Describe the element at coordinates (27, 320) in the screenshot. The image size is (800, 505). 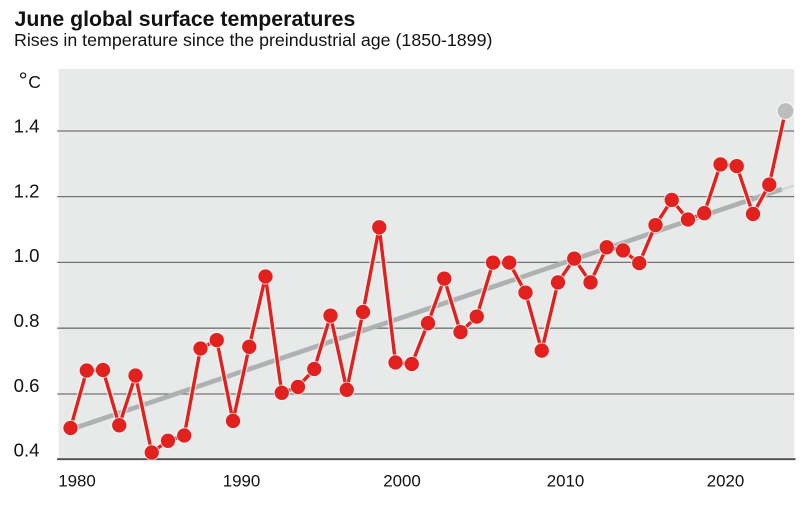
I see `svg-text: 0.8` at that location.